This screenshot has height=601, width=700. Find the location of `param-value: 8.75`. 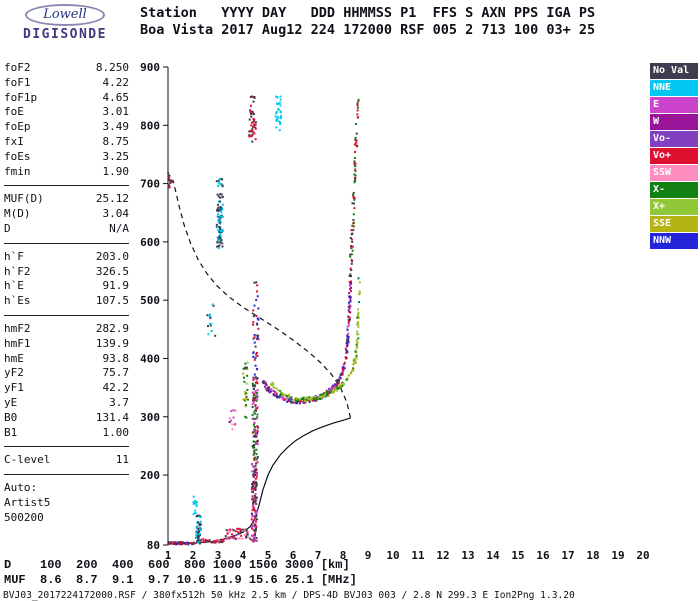

param-value: 8.75 is located at coordinates (116, 141).